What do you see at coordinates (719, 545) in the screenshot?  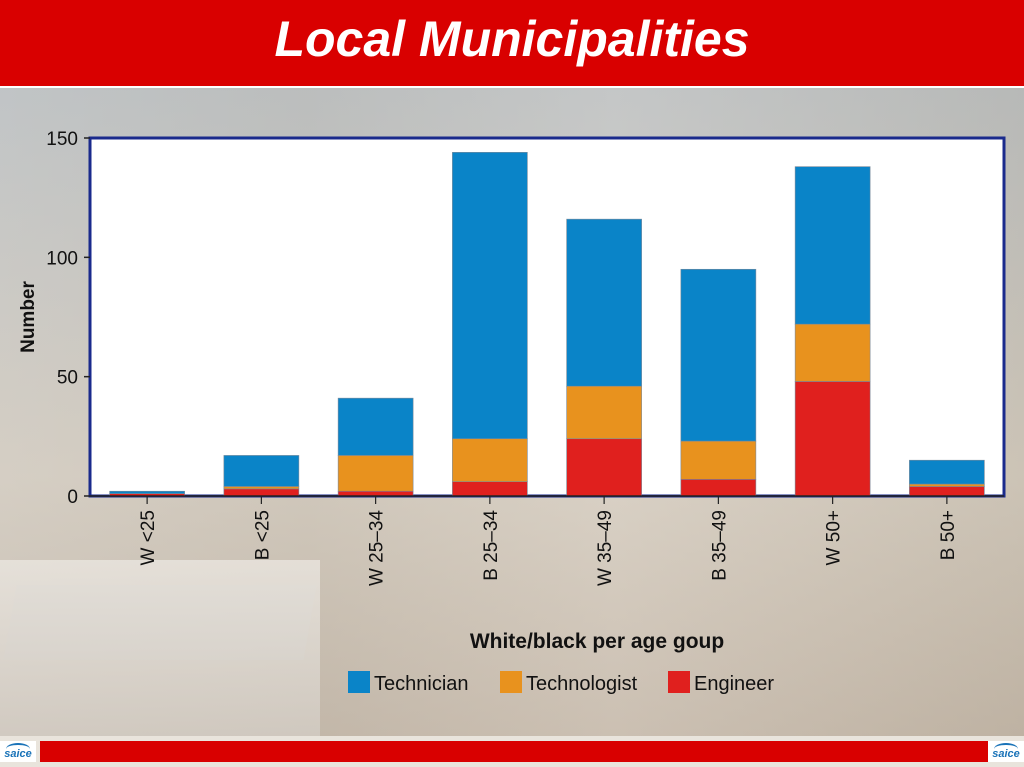 I see `x-tick-label: B 35–49` at bounding box center [719, 545].